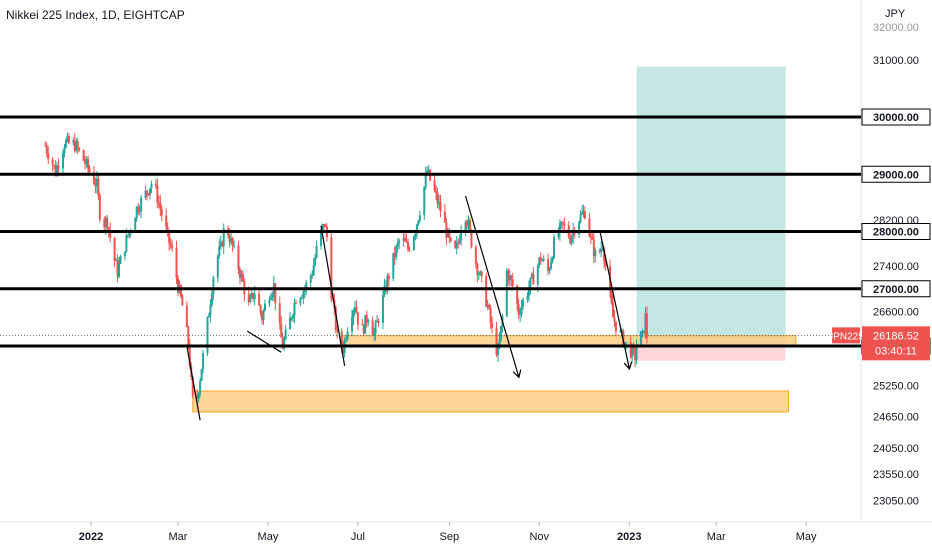  Describe the element at coordinates (896, 267) in the screenshot. I see `price-tick-27400: 27400.00` at that location.